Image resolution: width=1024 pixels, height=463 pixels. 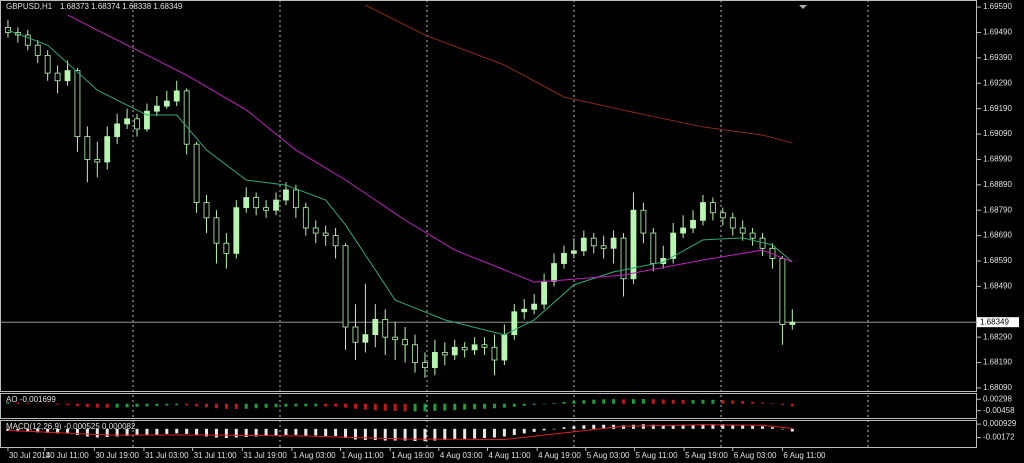 What do you see at coordinates (997, 82) in the screenshot?
I see `y-tick-label: 1.69290` at bounding box center [997, 82].